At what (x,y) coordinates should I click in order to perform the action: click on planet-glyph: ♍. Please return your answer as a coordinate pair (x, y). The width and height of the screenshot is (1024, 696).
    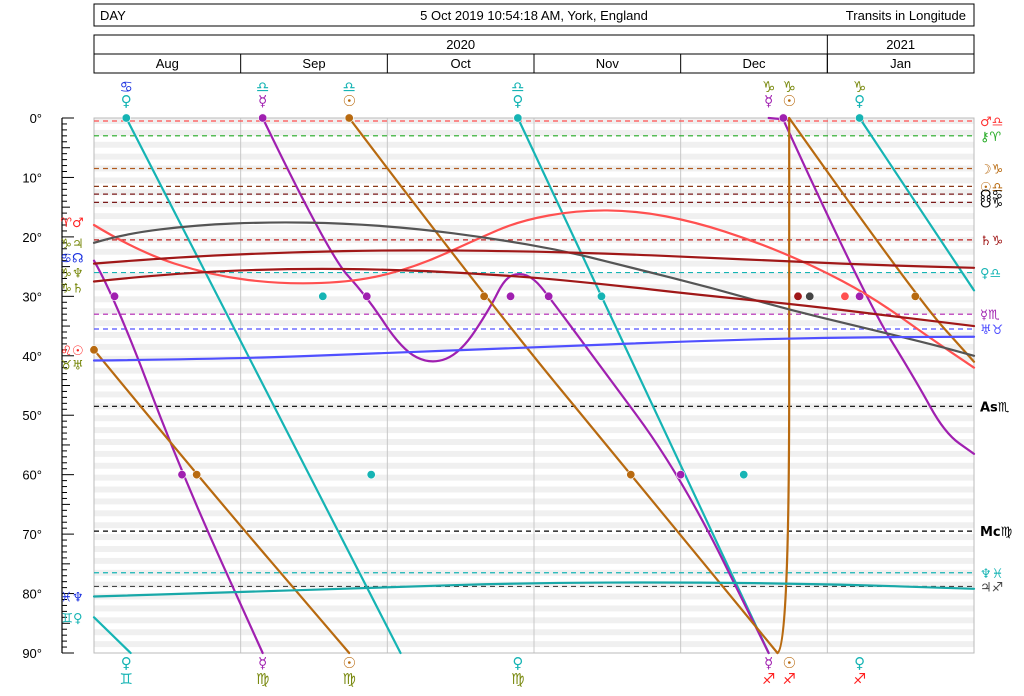
    Looking at the image, I should click on (517, 679).